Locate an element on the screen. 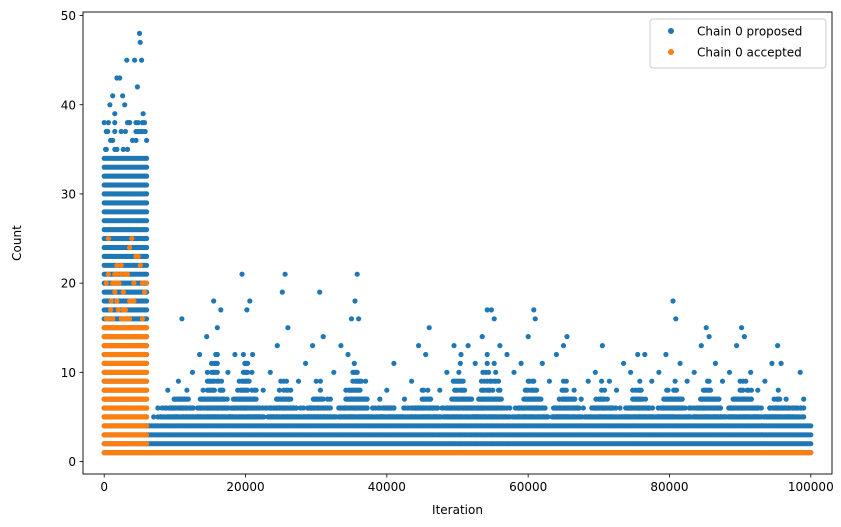 The width and height of the screenshot is (841, 527). y-tick-label: 20 is located at coordinates (68, 284).